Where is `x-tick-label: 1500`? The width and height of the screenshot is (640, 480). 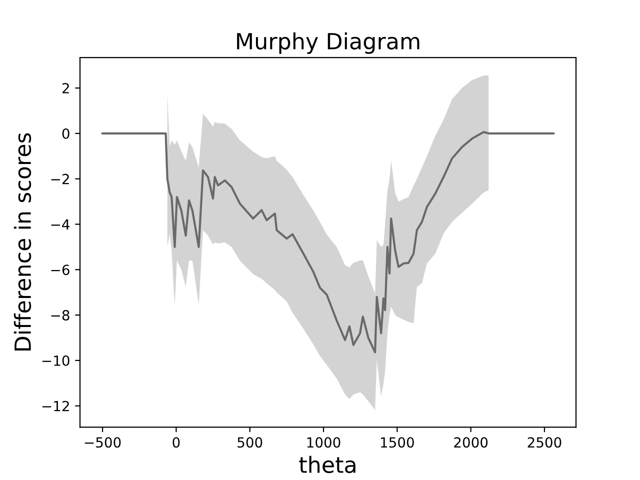 x-tick-label: 1500 is located at coordinates (397, 442).